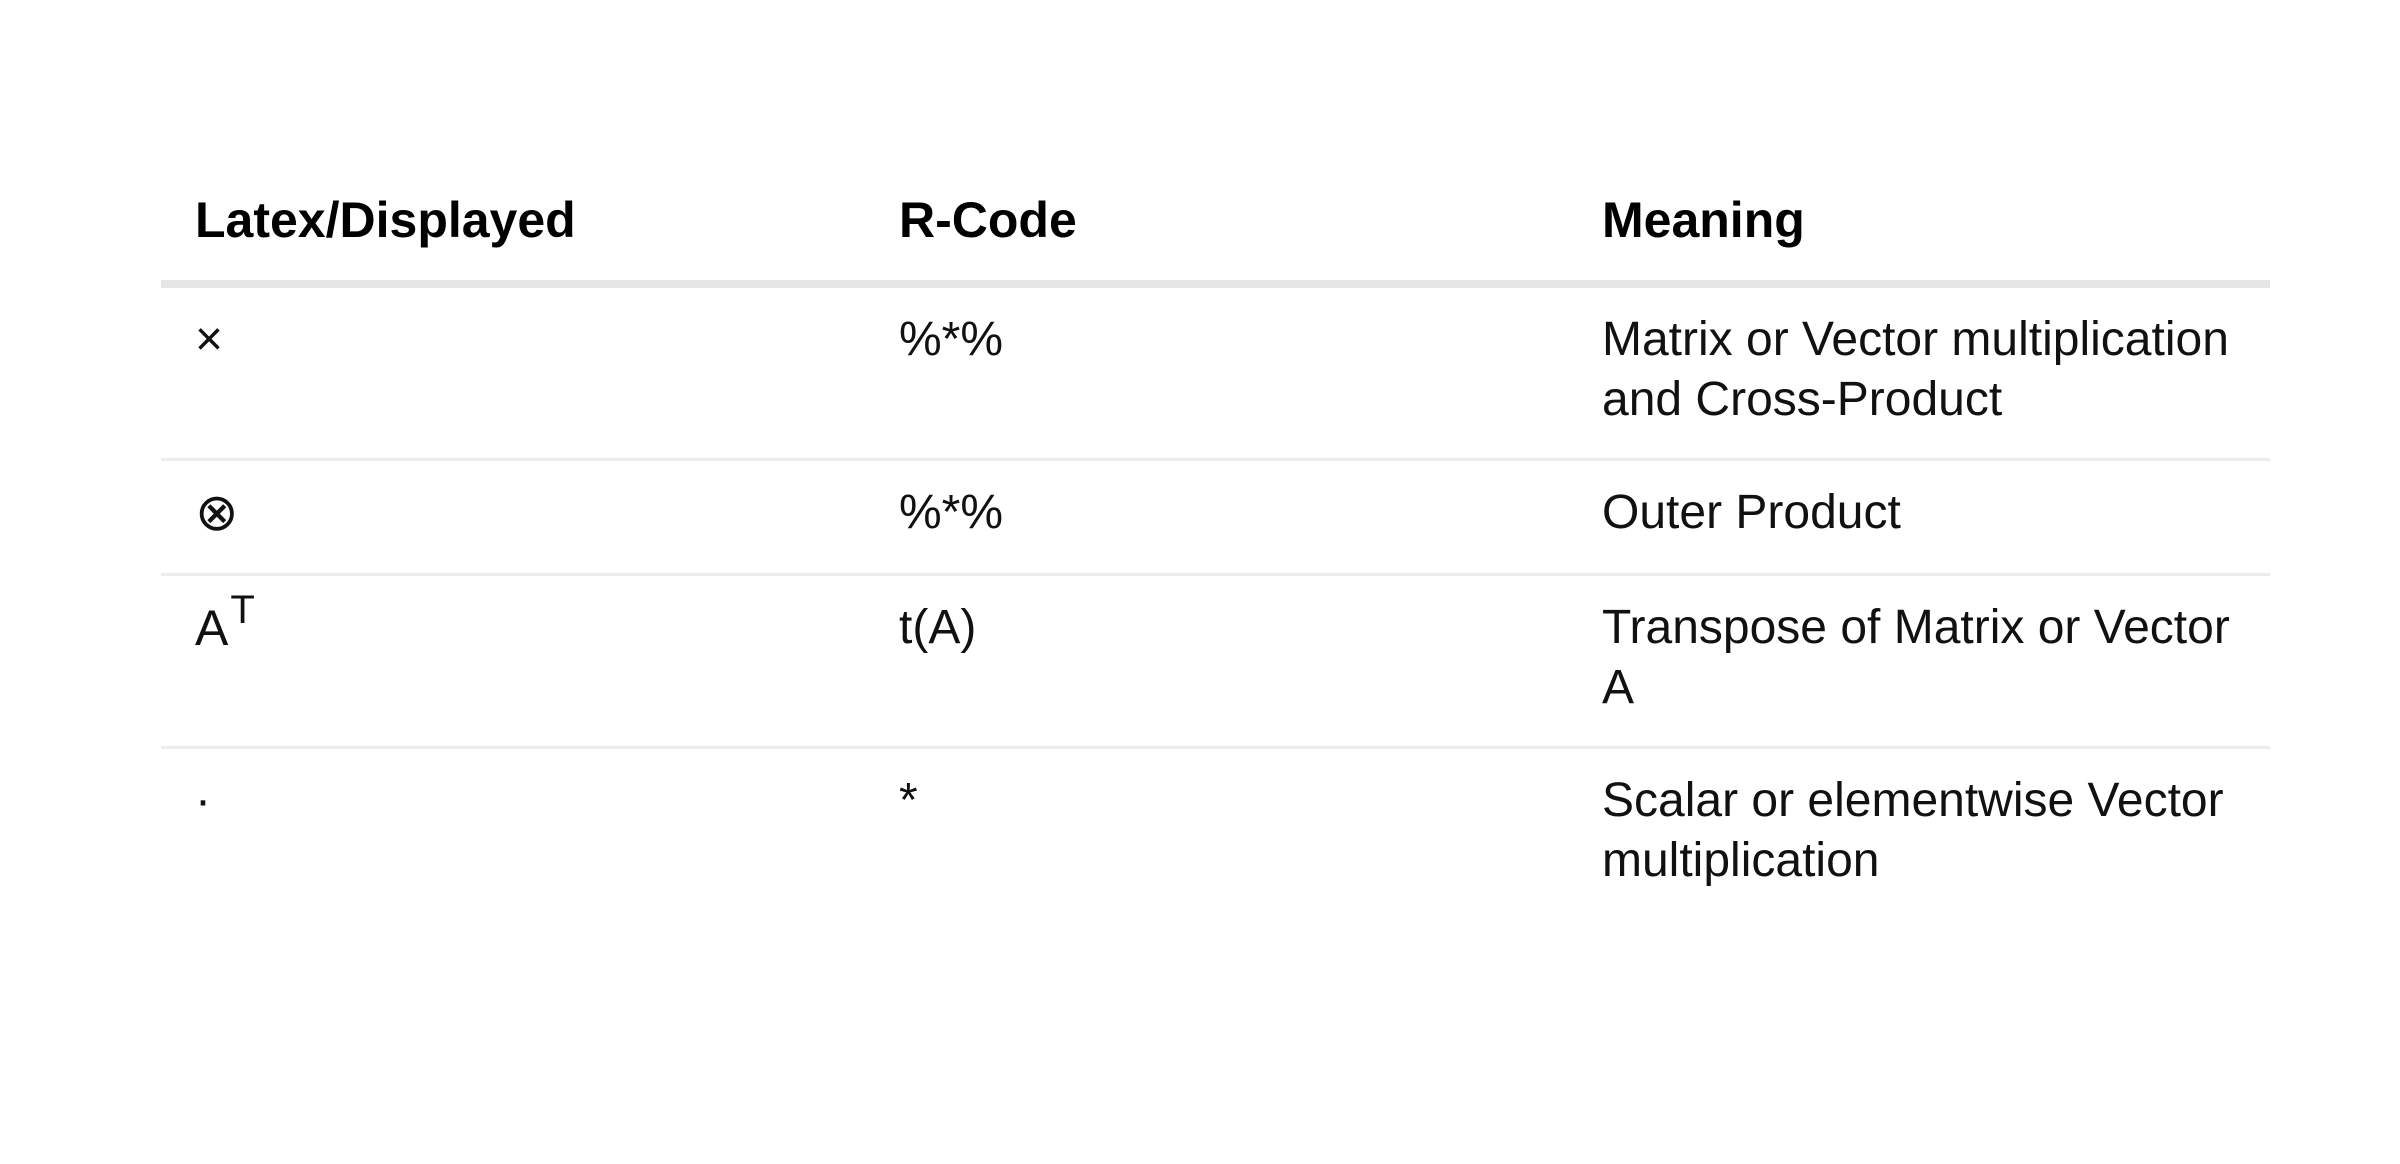  I want to click on symbol-cell: AT, so click(513, 661).